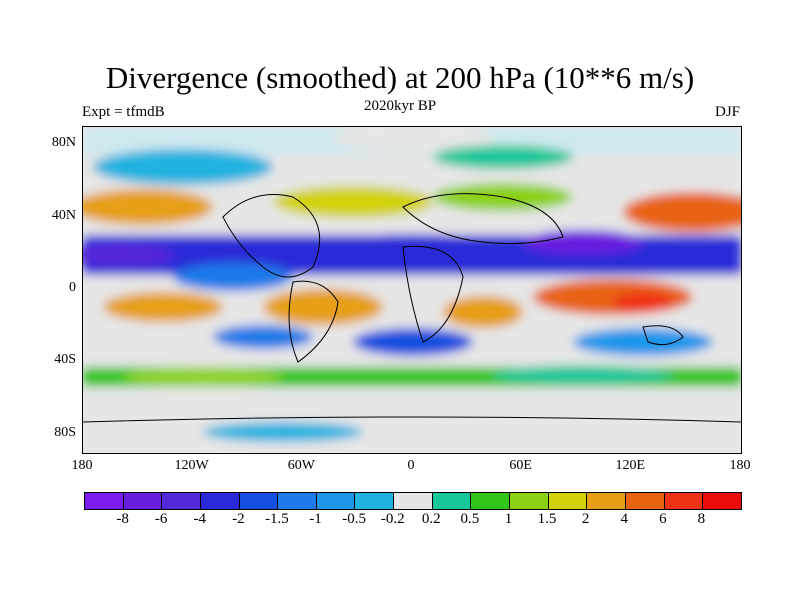  What do you see at coordinates (400, 106) in the screenshot?
I see `plot-subtitle: 2020kyr BP` at bounding box center [400, 106].